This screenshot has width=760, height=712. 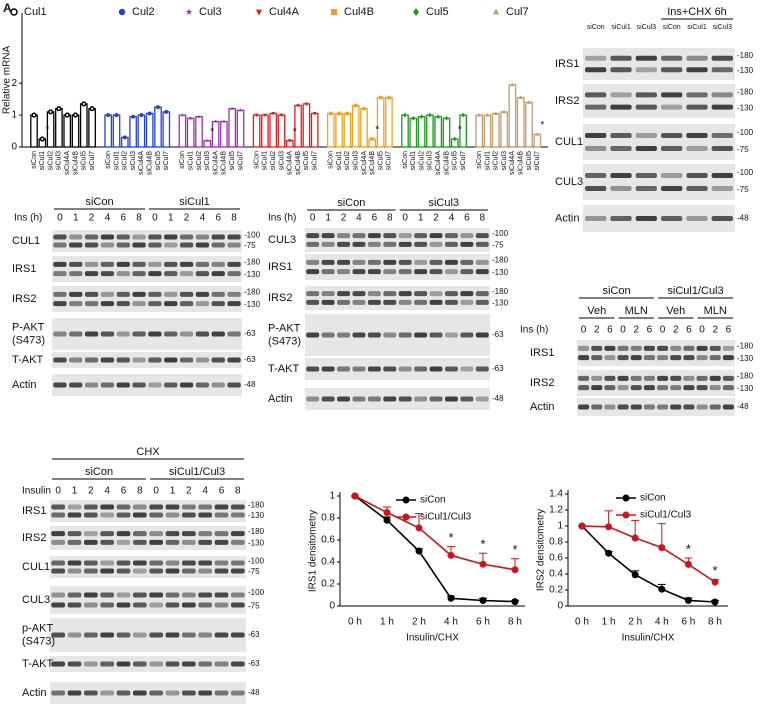 What do you see at coordinates (688, 622) in the screenshot?
I see `x-tick-label: 6 h` at bounding box center [688, 622].